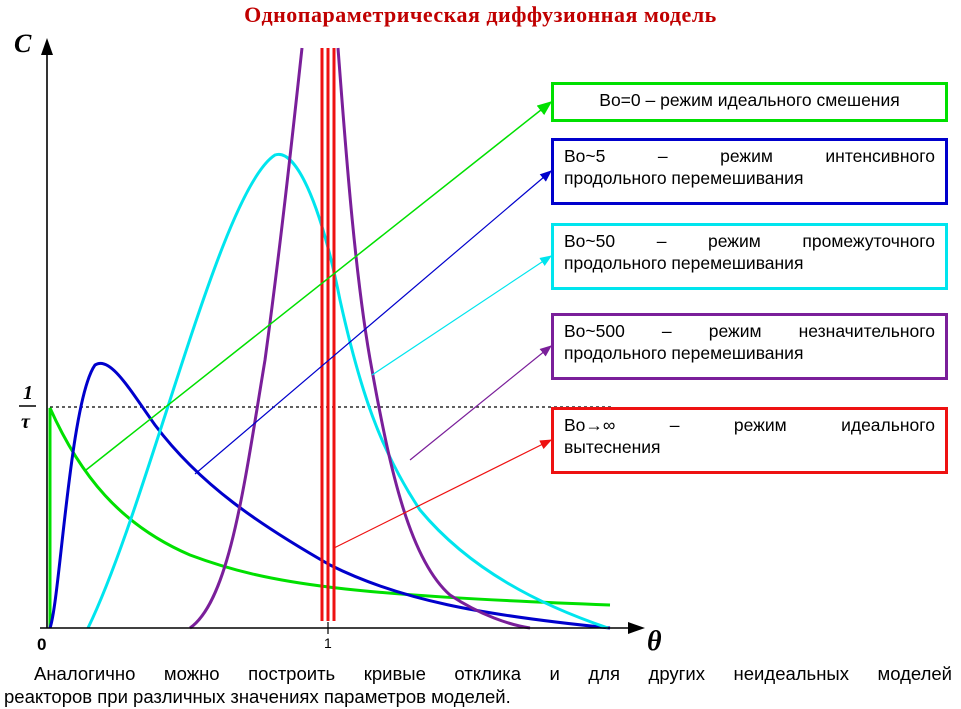  Describe the element at coordinates (684, 353) in the screenshot. I see `legend-text-bo-500-line2: продольного перемешивания` at that location.